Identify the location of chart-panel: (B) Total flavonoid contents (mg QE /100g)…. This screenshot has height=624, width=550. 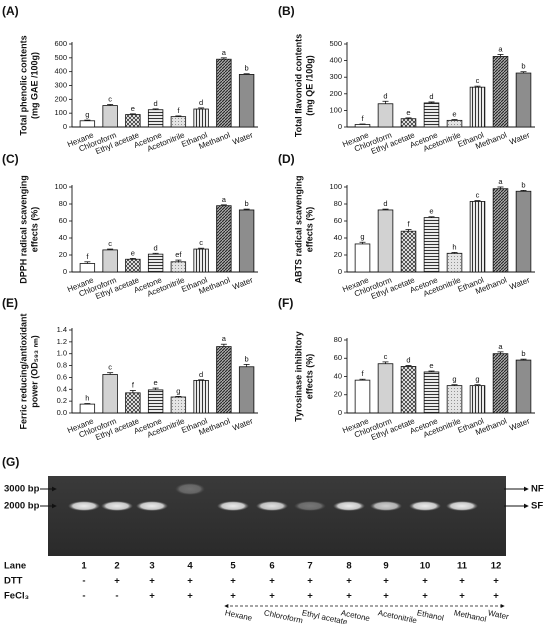
(406, 80).